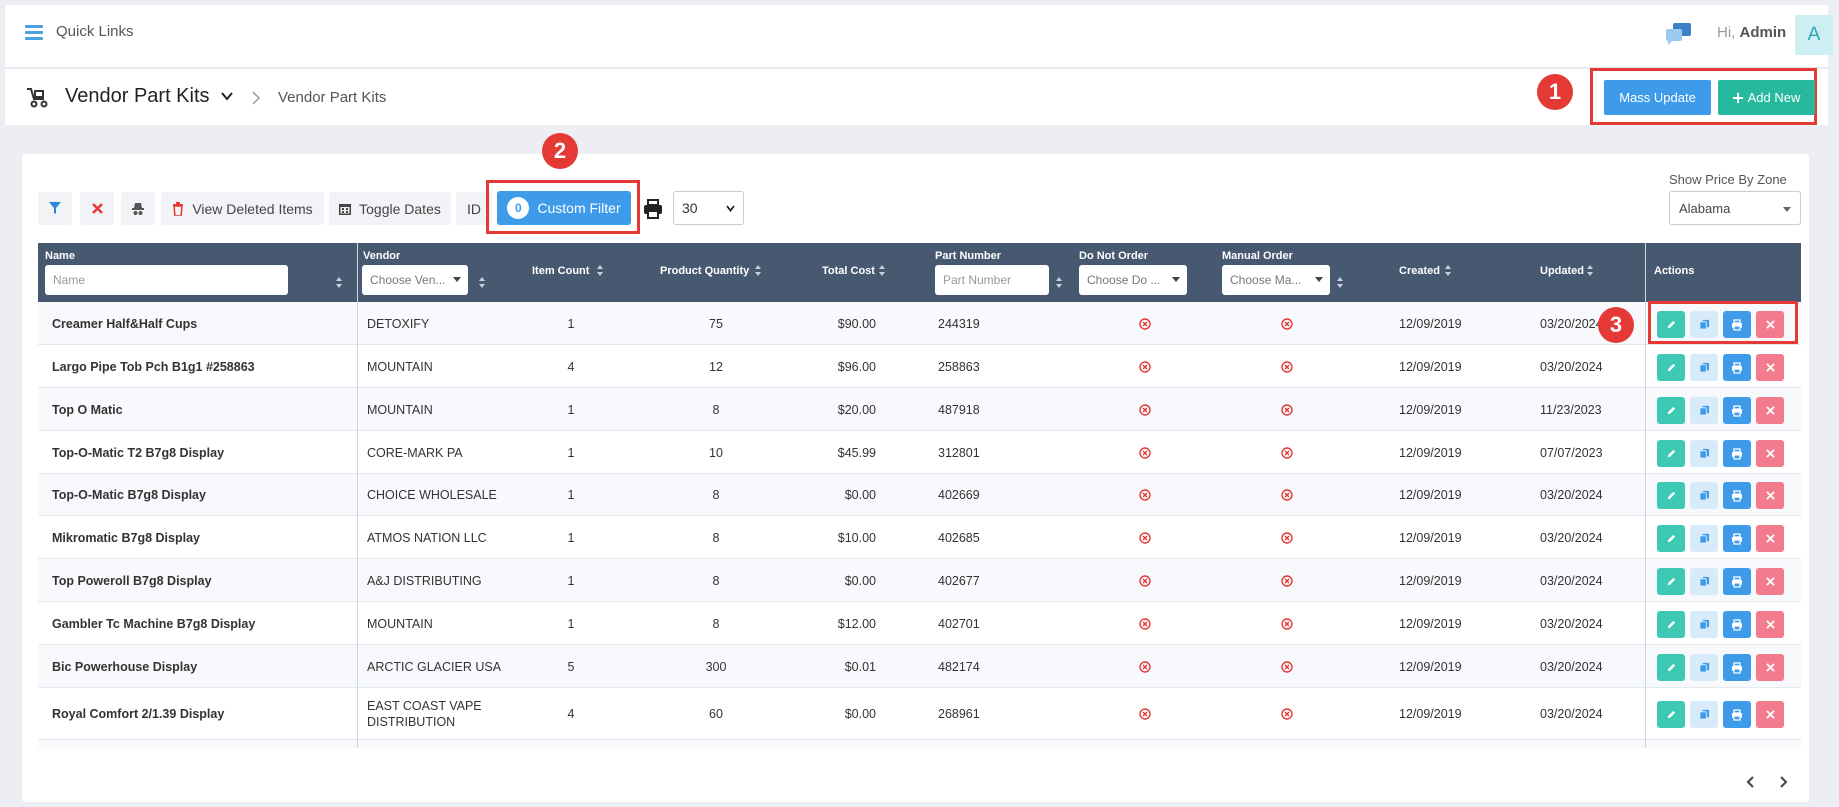 The image size is (1839, 807). What do you see at coordinates (390, 208) in the screenshot?
I see `toggle-dates-button: Toggle Dates` at bounding box center [390, 208].